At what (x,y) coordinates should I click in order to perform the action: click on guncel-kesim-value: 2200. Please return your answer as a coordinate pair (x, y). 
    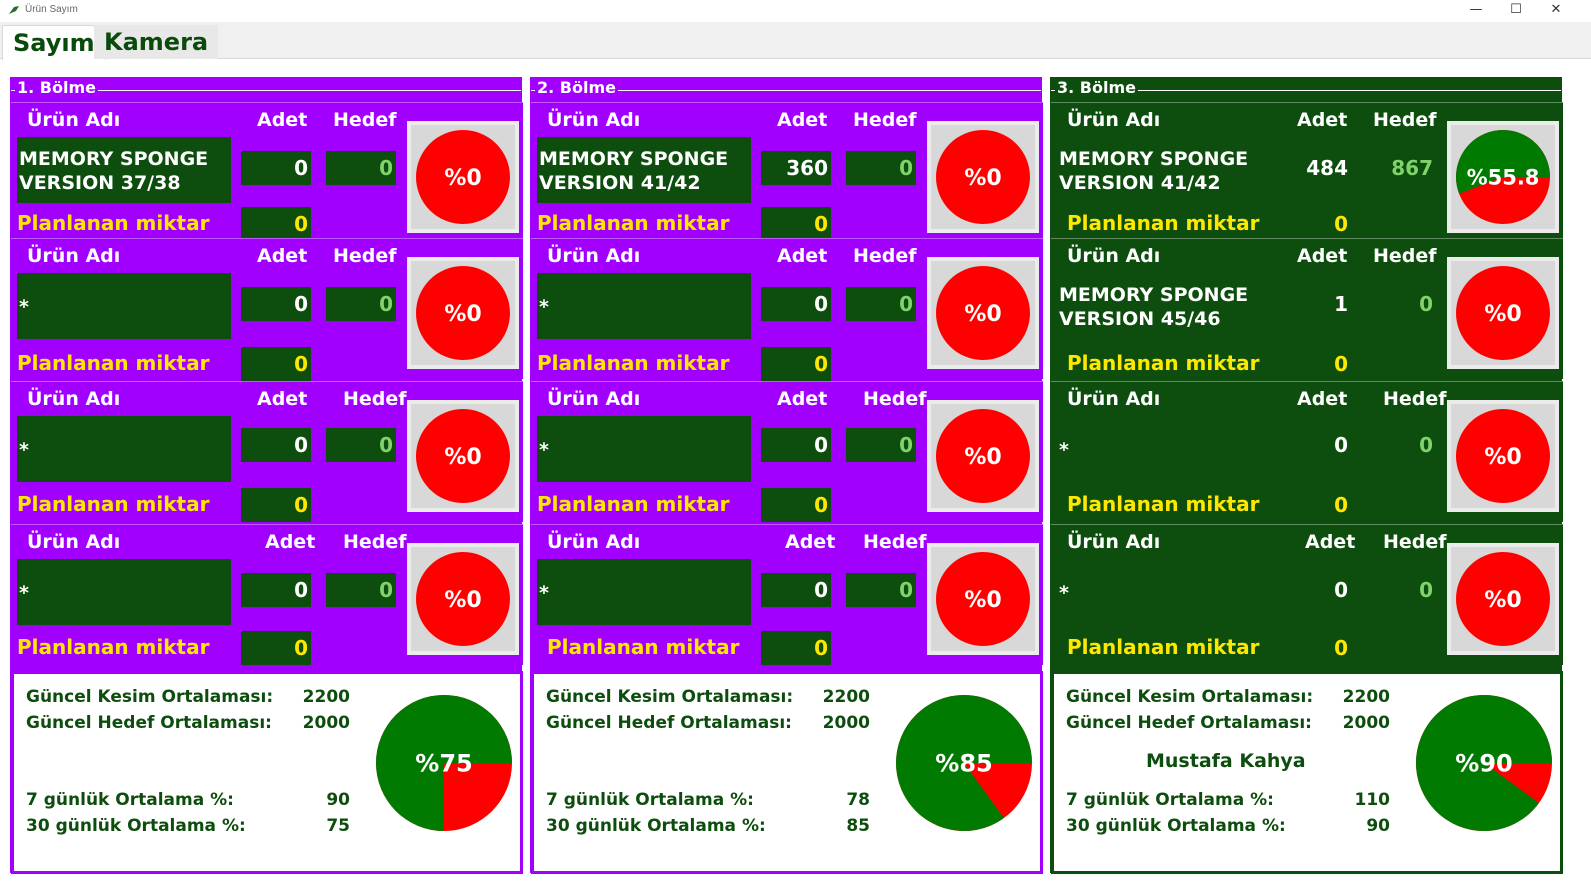
    Looking at the image, I should click on (846, 697).